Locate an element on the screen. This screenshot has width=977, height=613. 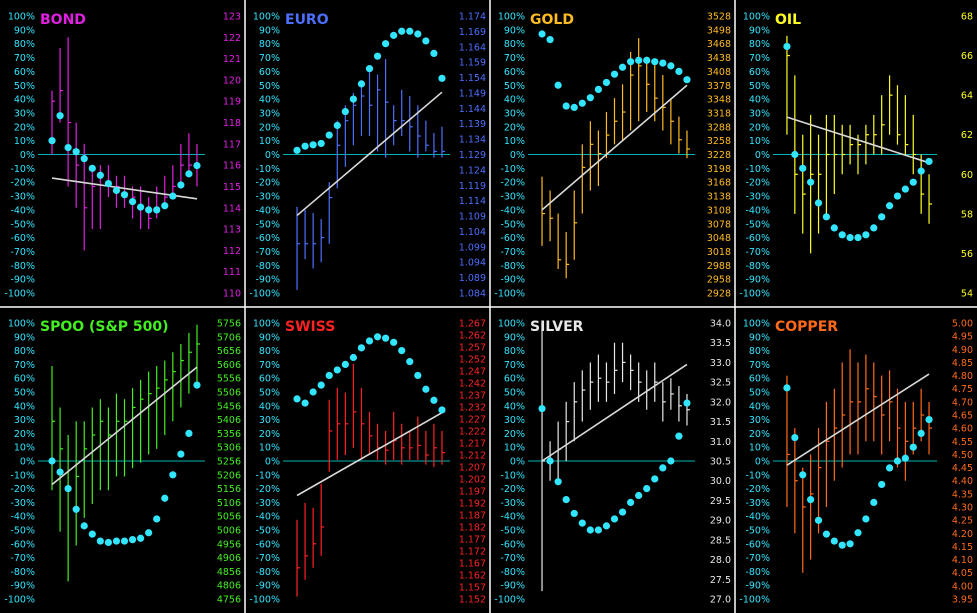
price-tick-label: 3138 is located at coordinates (719, 197).